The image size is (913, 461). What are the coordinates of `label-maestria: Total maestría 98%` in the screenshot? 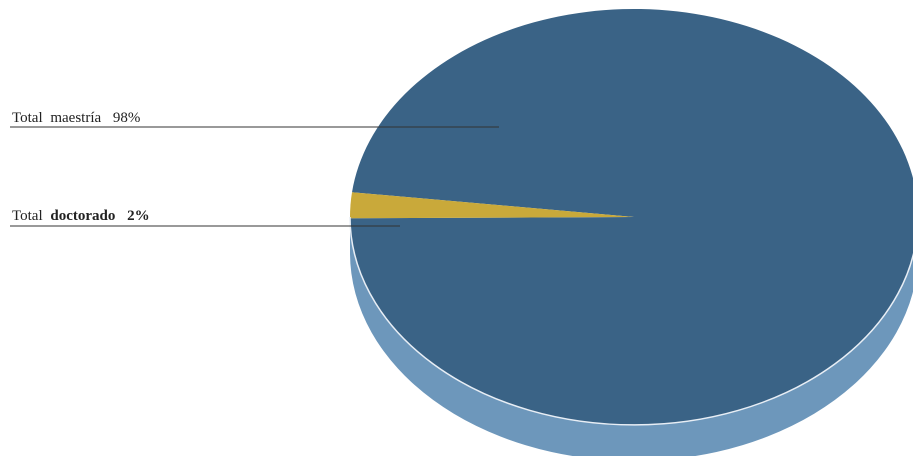 It's located at (254, 119).